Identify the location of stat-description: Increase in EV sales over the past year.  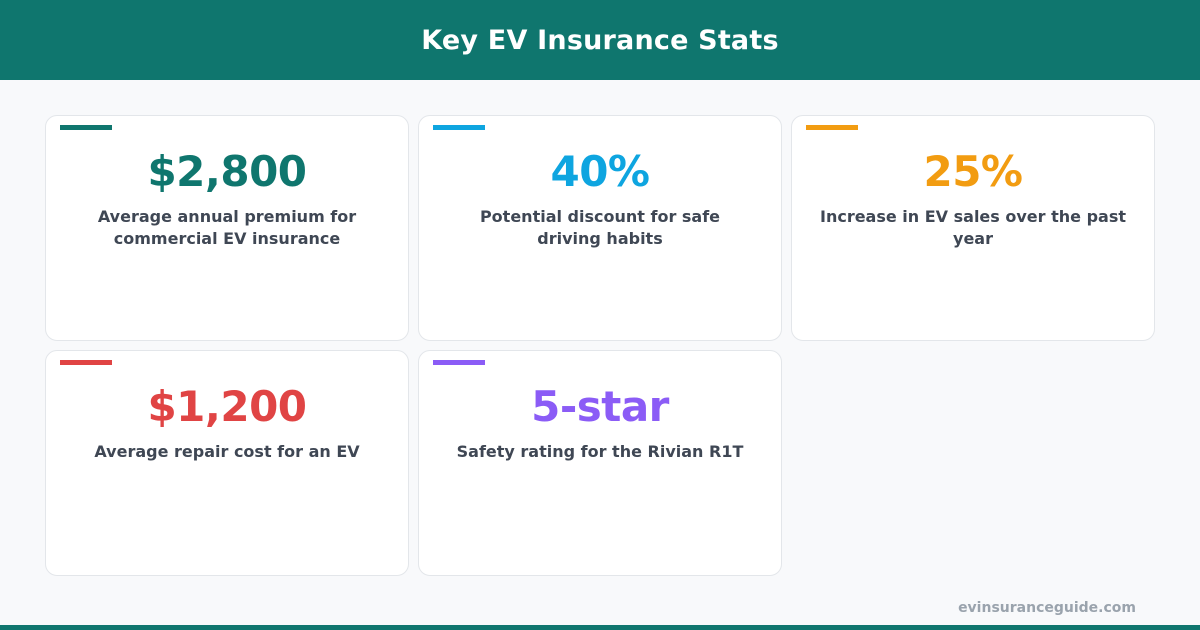
(973, 228).